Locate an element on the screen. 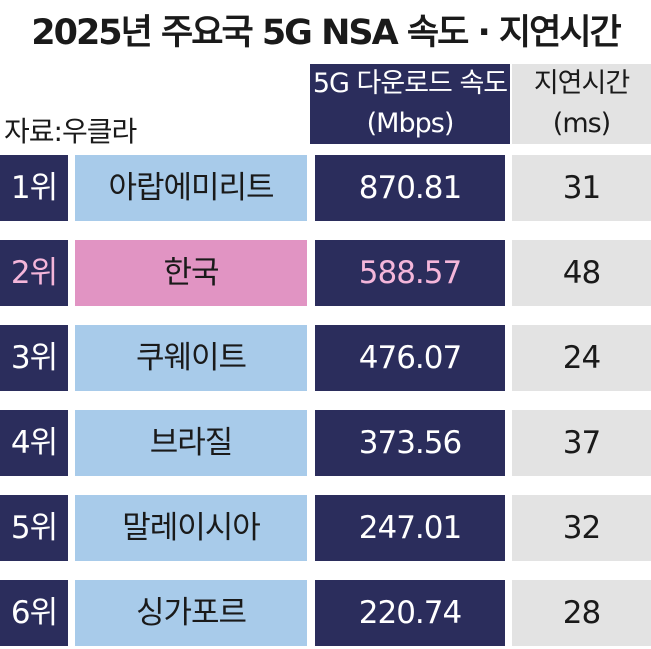 The height and width of the screenshot is (649, 651). table-row: 4위 브라질 373.56 37 is located at coordinates (325, 443).